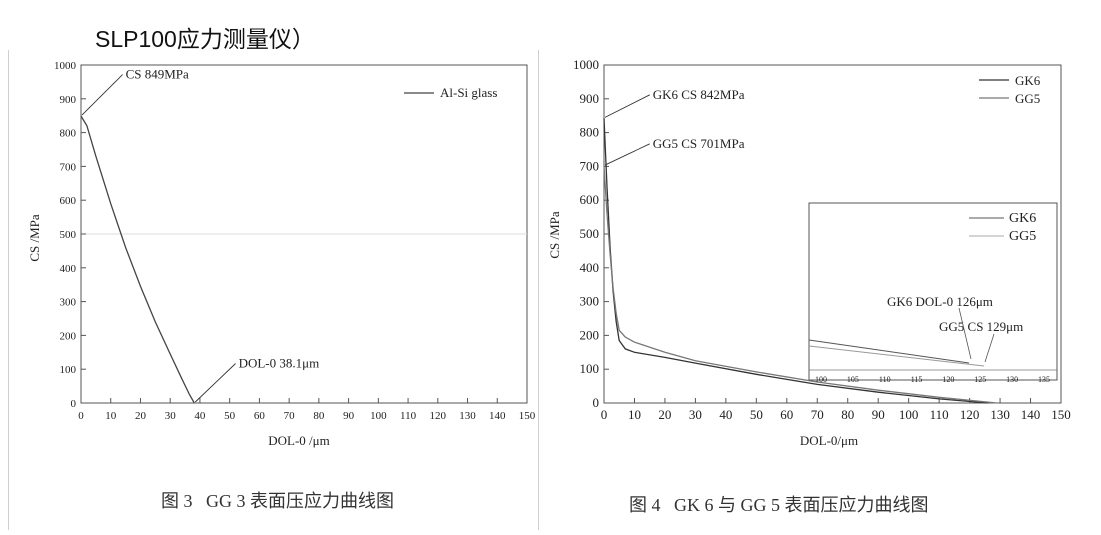  I want to click on inset-annotation: GG5 CS 129μm, so click(981, 326).